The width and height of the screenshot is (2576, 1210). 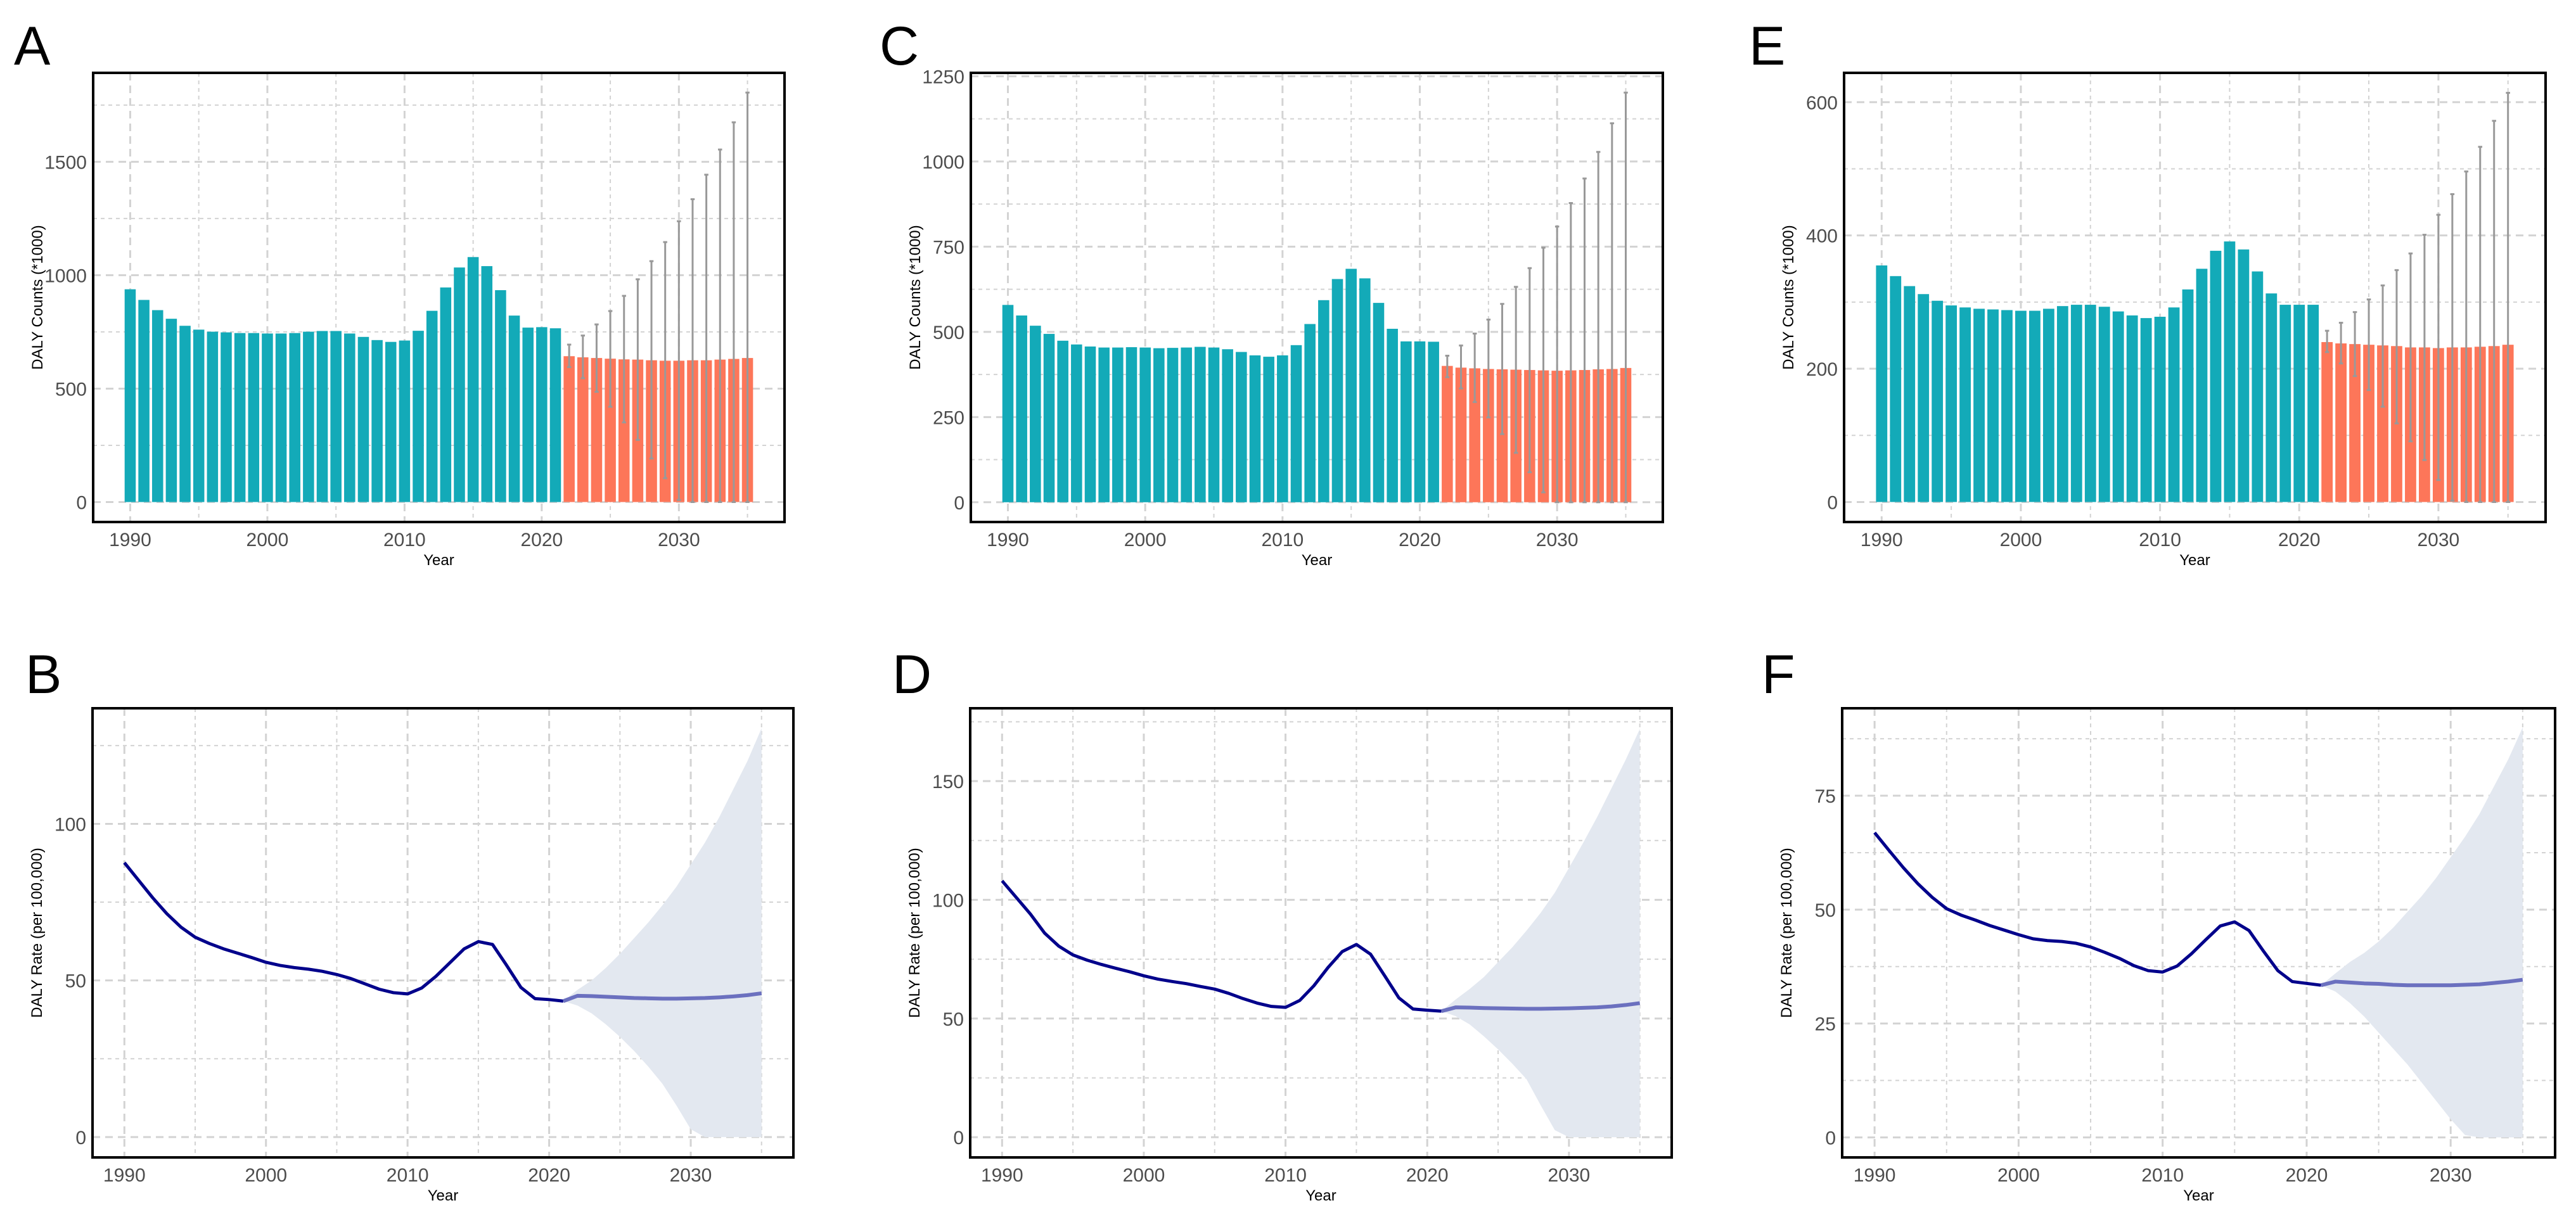 What do you see at coordinates (2007, 406) in the screenshot?
I see `bar-observed-1999` at bounding box center [2007, 406].